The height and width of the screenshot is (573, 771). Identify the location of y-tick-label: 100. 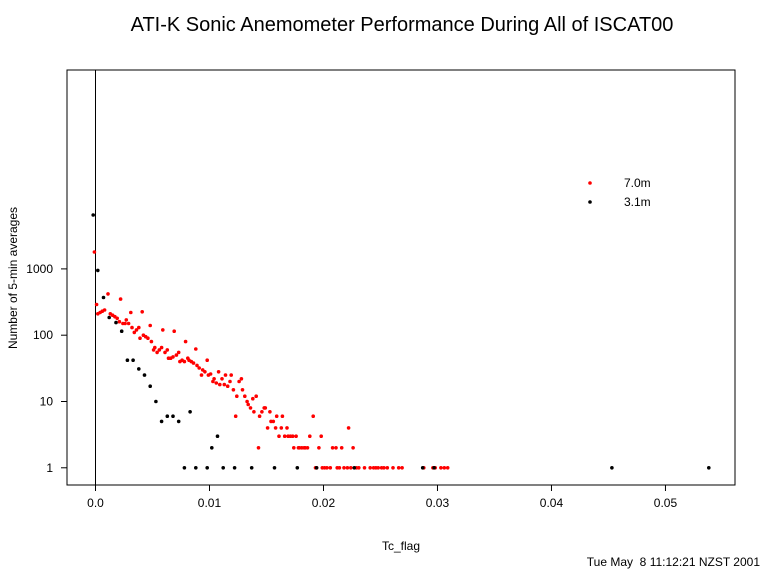
(43, 335).